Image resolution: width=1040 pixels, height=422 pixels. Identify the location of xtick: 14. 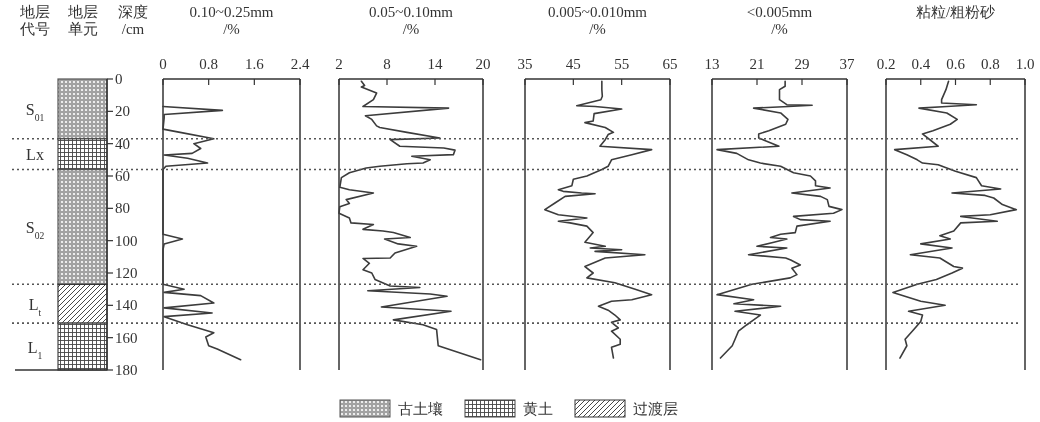
(435, 64).